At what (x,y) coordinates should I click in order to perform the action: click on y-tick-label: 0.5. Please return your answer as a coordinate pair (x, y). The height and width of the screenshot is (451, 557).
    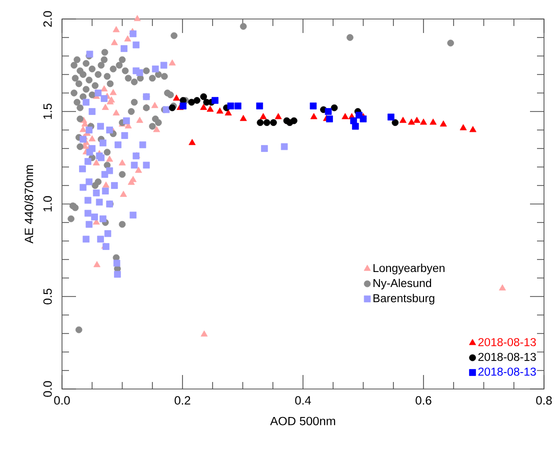
    Looking at the image, I should click on (47, 296).